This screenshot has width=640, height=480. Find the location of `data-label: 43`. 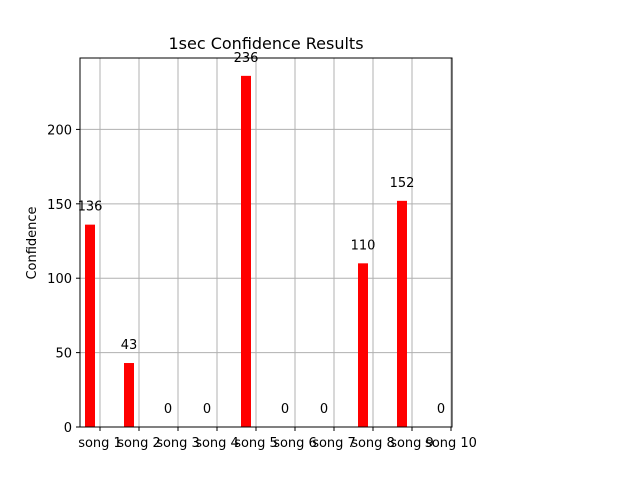

data-label: 43 is located at coordinates (129, 345).